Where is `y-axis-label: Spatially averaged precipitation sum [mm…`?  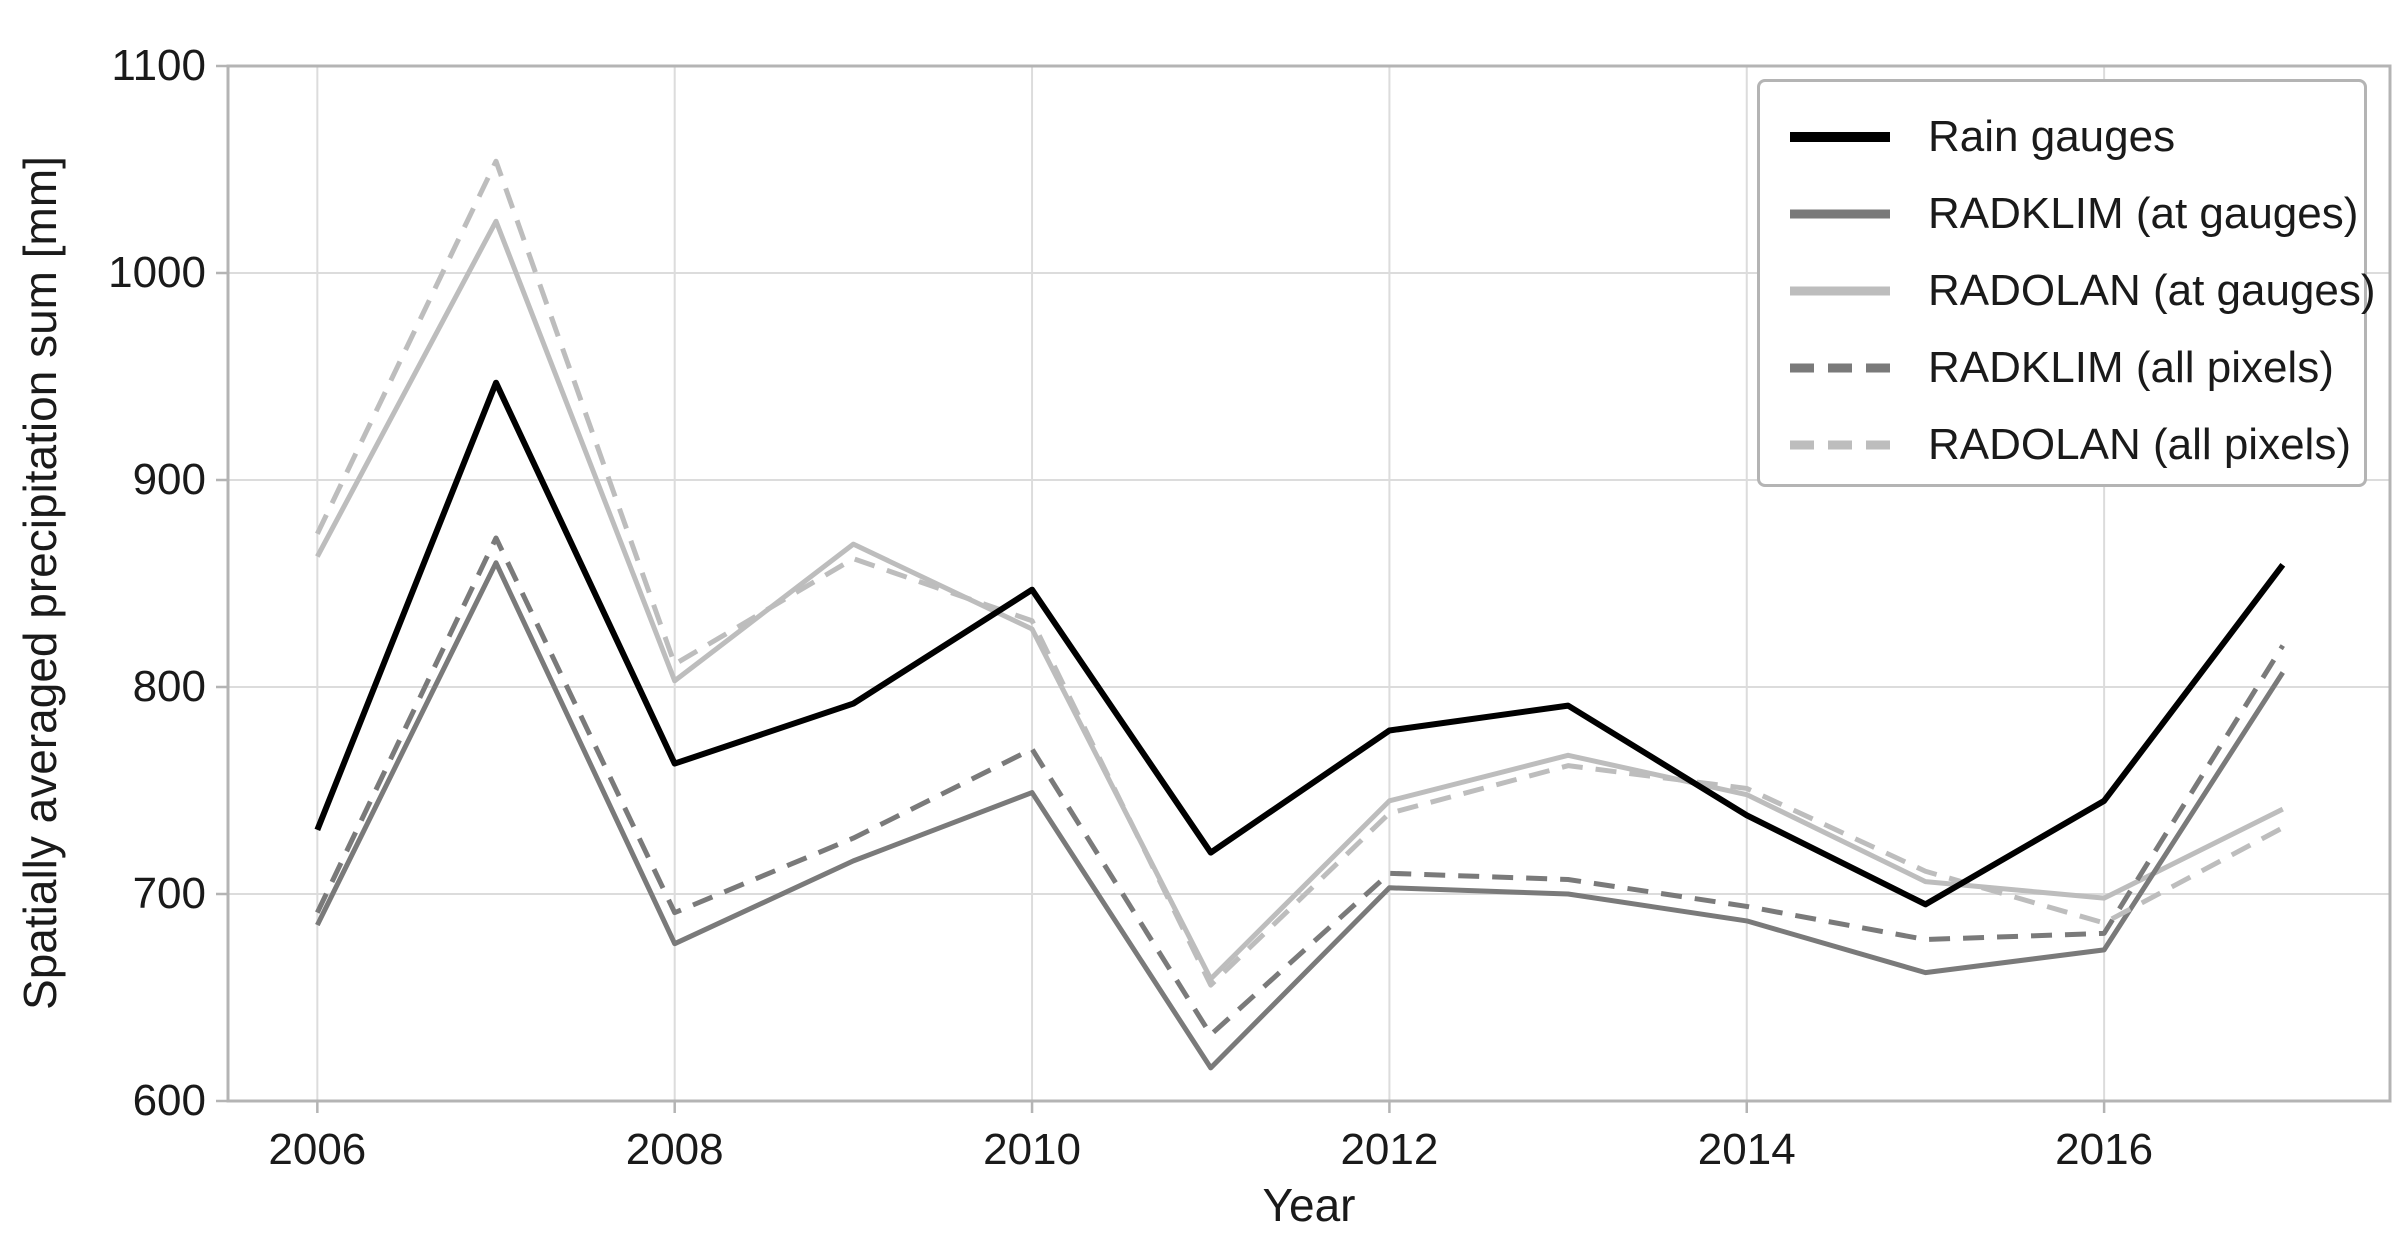 y-axis-label: Spatially averaged precipitation sum [mm… is located at coordinates (40, 583).